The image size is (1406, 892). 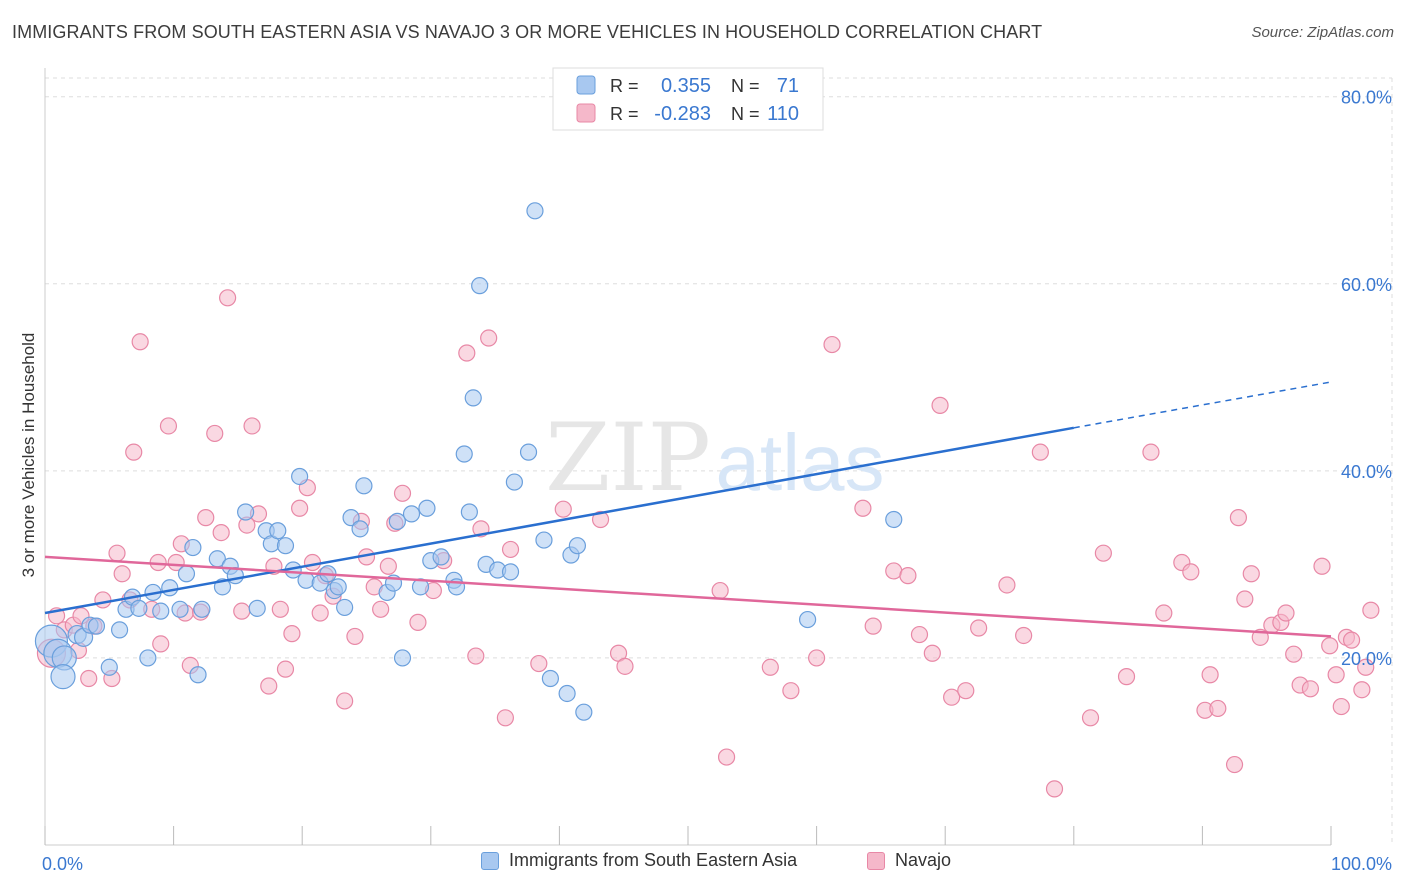 I want to click on y-tick-label-80: 80.0%, so click(x=1366, y=98).